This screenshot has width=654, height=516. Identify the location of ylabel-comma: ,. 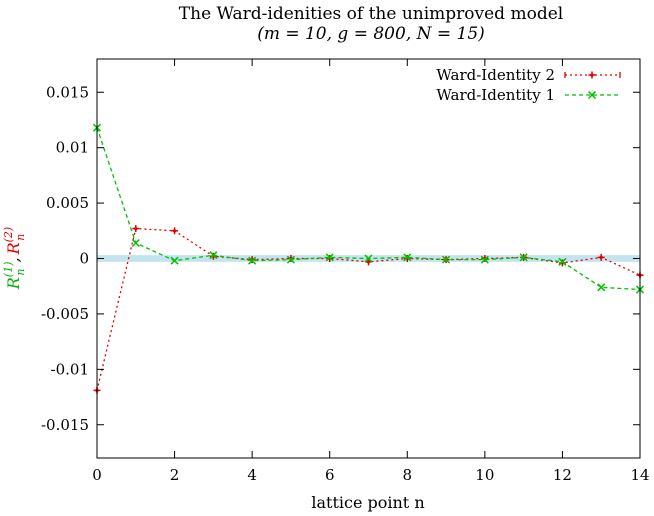
(13, 259).